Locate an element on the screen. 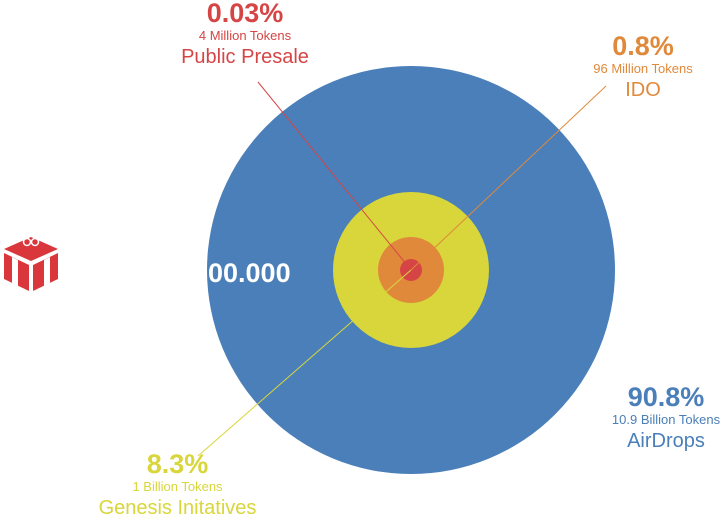 The image size is (726, 521). genesis-leader-line is located at coordinates (304, 363).